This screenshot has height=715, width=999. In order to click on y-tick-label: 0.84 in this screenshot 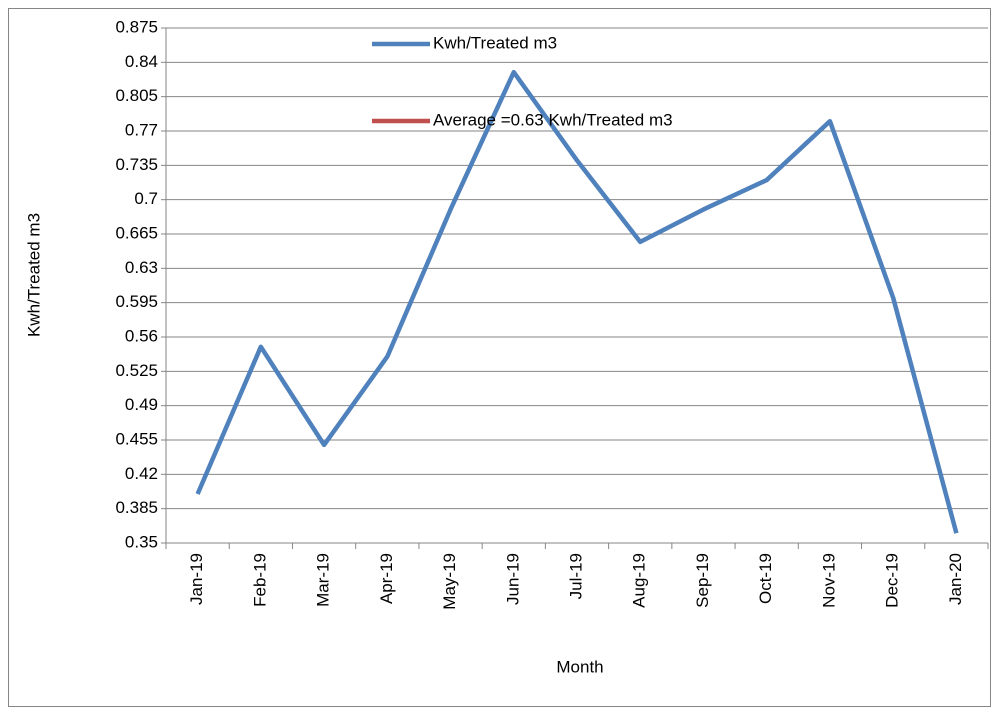, I will do `click(141, 61)`.